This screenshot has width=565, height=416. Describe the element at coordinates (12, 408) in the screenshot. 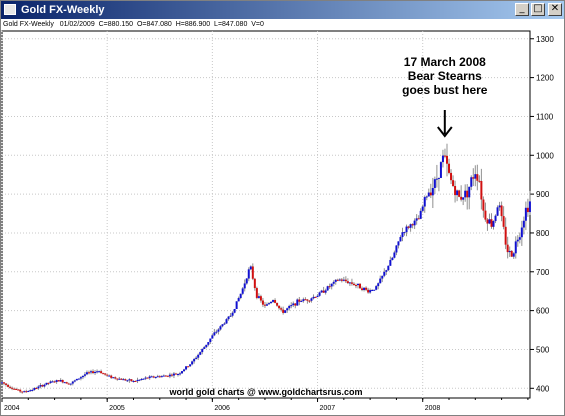

I see `x-tick-label: 2004` at that location.